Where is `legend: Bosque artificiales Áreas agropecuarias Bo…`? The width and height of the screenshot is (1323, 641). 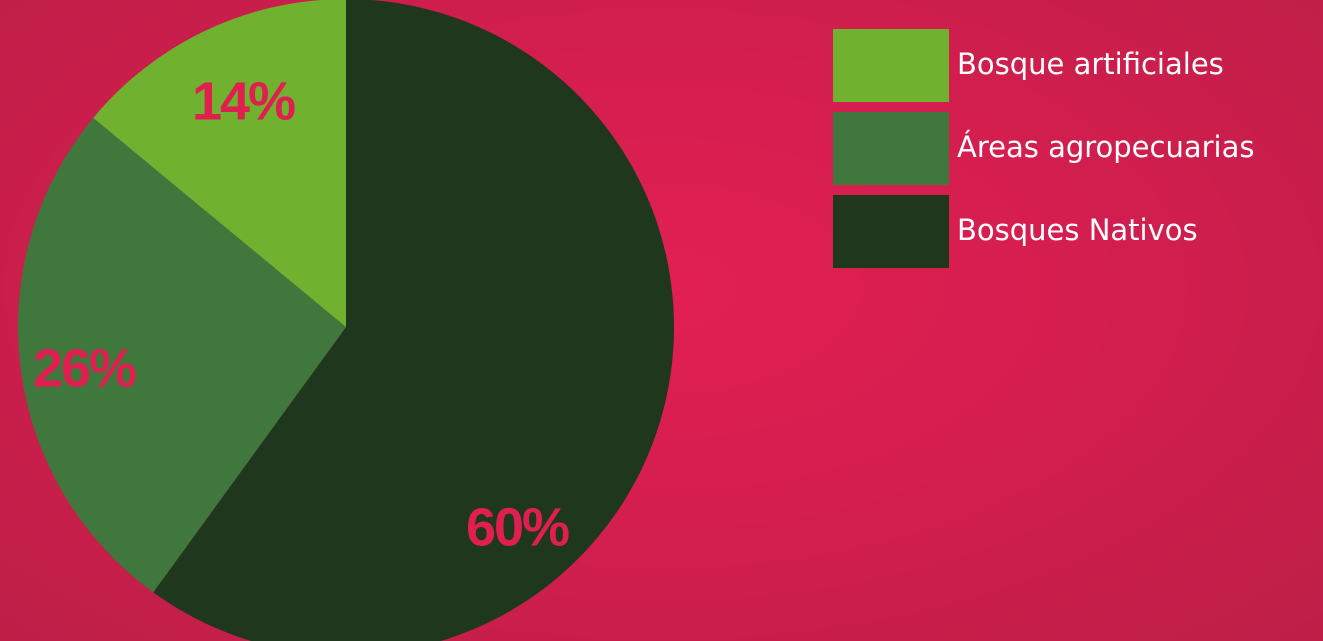
legend: Bosque artificiales Áreas agropecuarias Bo… is located at coordinates (1043, 148).